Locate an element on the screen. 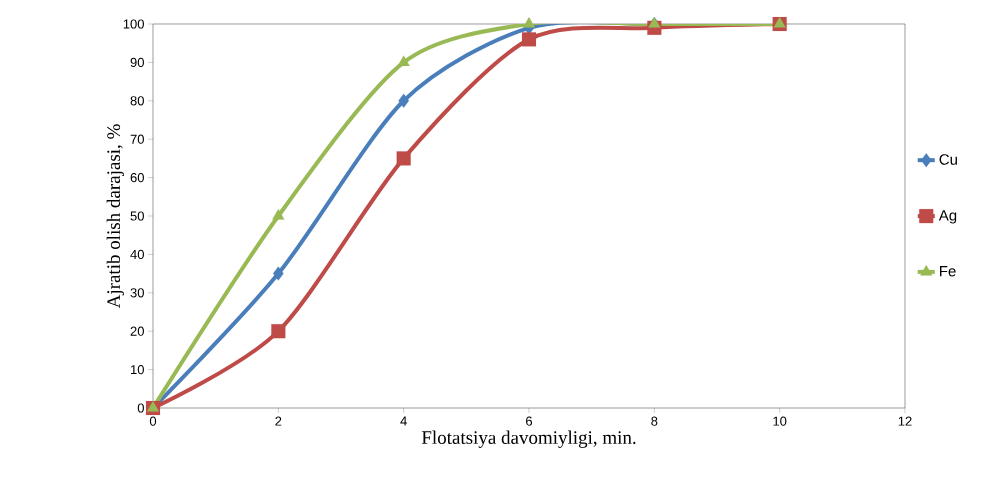 The height and width of the screenshot is (485, 1008). y-tick-label: 80 is located at coordinates (137, 101).